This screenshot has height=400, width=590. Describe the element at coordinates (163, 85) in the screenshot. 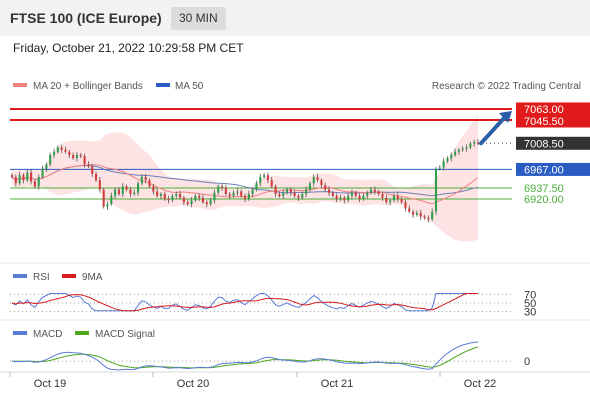

I see `legend-swatch-ma50` at that location.